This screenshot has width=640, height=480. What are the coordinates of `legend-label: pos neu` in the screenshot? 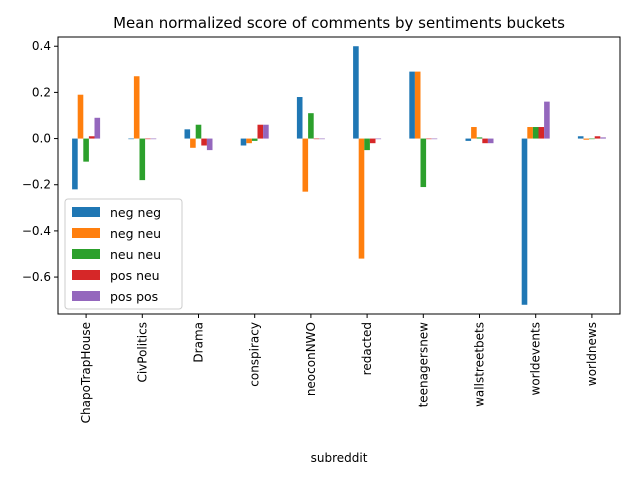 It's located at (135, 275).